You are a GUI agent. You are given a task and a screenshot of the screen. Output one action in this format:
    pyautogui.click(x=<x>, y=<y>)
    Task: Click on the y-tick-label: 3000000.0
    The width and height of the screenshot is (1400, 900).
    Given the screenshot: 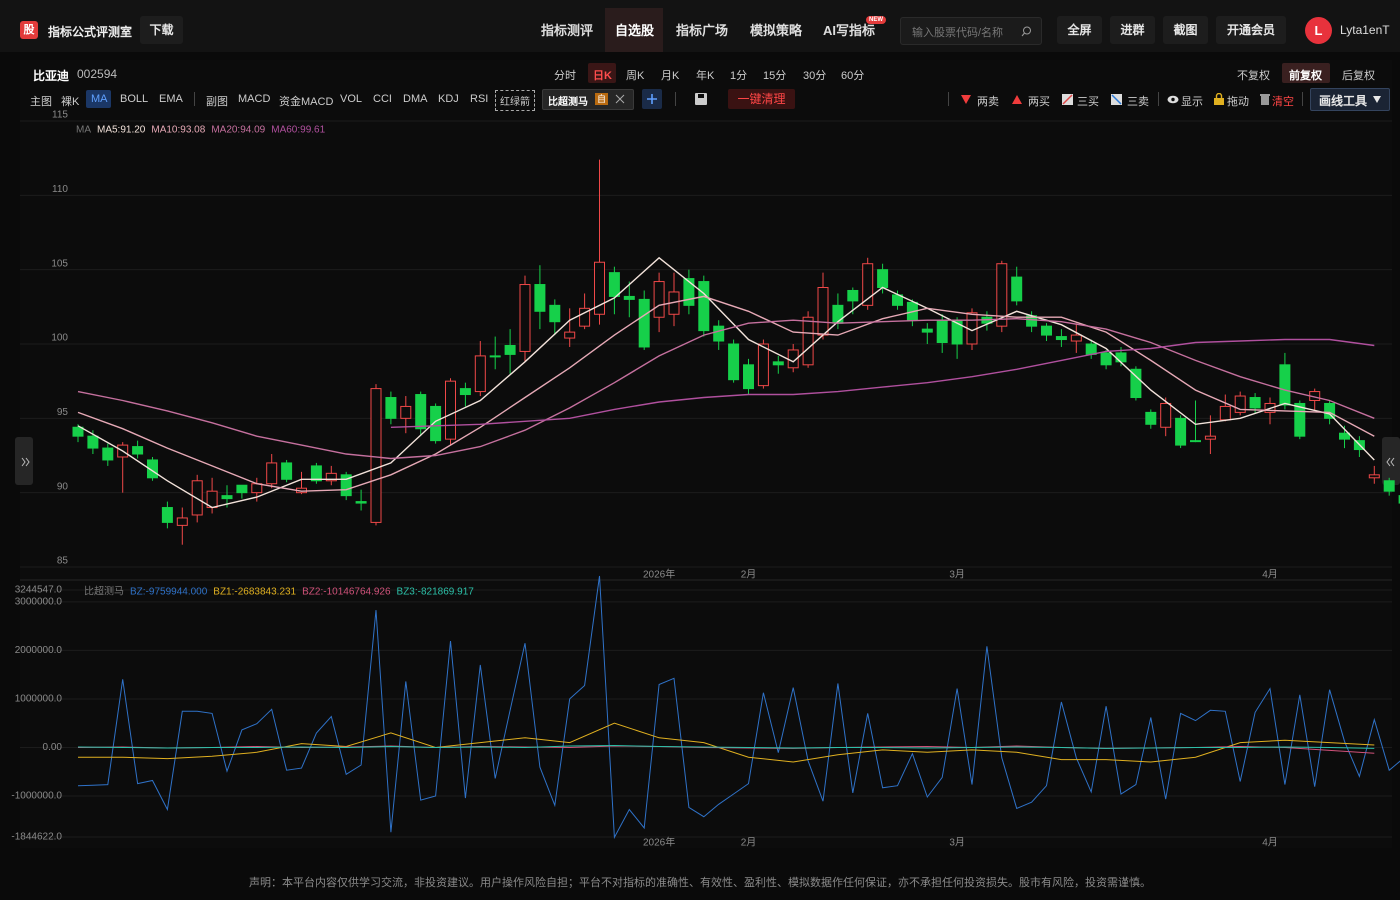 What is the action you would take?
    pyautogui.click(x=39, y=602)
    